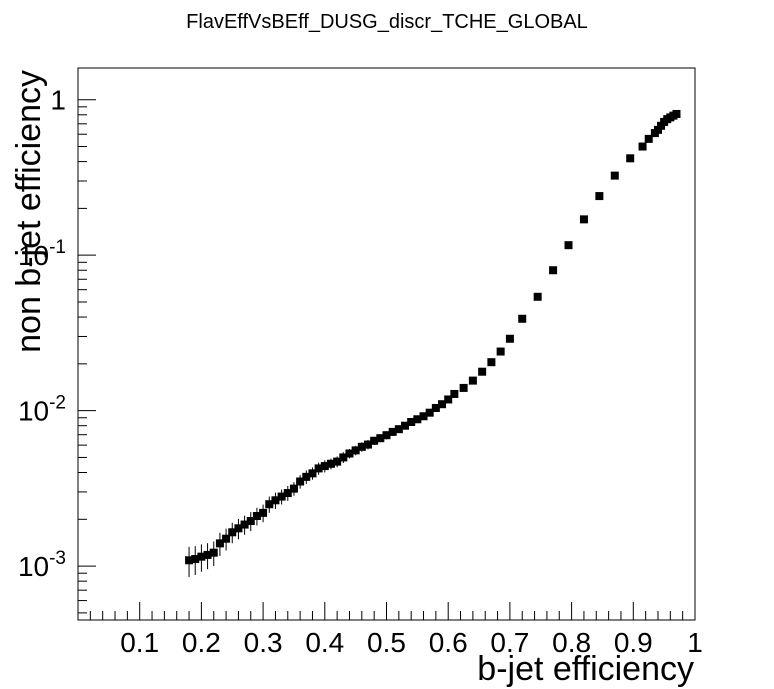 Image resolution: width=774 pixels, height=689 pixels. I want to click on x-tick-label: 0.1, so click(139, 642).